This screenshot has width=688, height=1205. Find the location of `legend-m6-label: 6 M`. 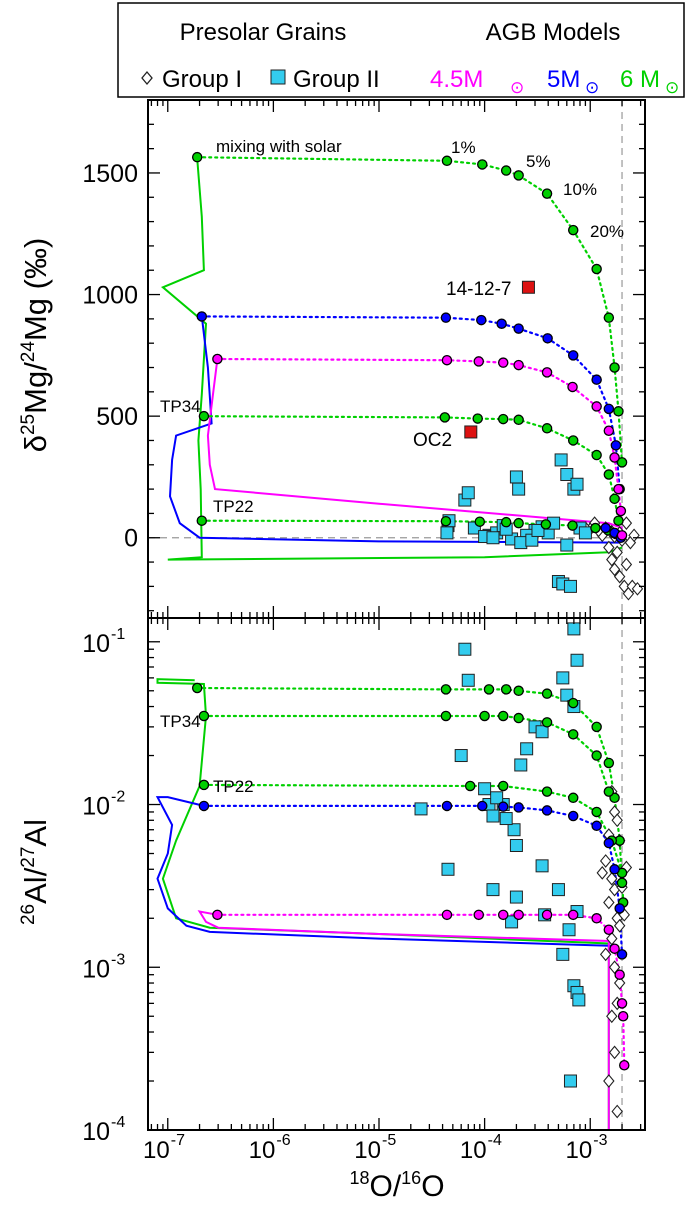

legend-m6-label: 6 M is located at coordinates (640, 79).